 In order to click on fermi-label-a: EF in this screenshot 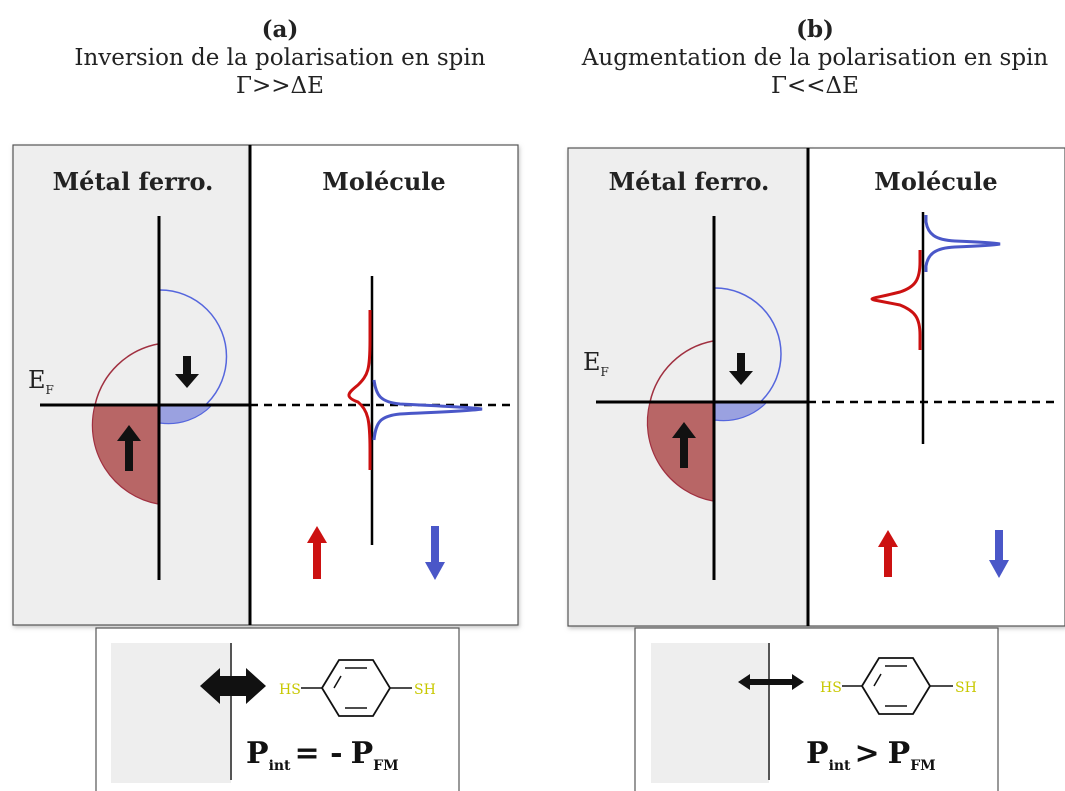, I will do `click(41, 381)`.